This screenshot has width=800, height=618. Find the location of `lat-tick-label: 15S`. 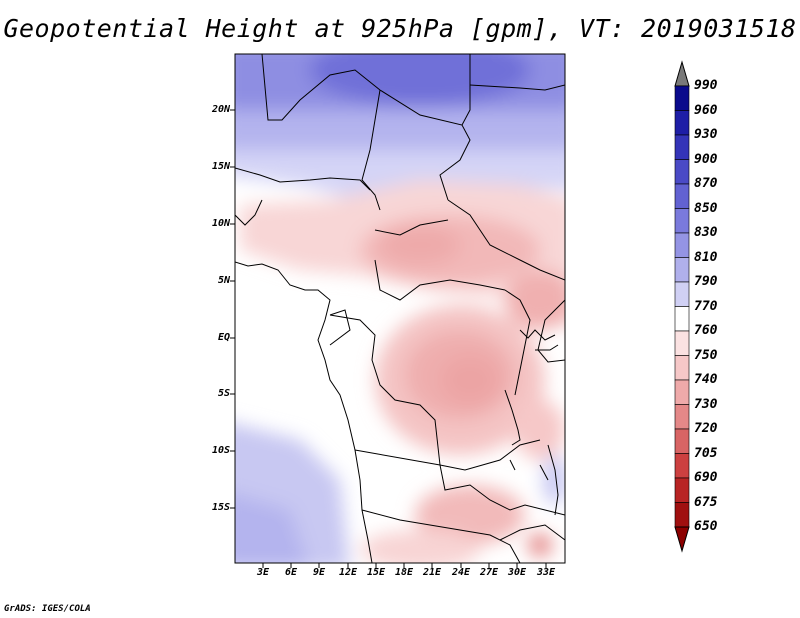

lat-tick-label: 15S is located at coordinates (220, 507).